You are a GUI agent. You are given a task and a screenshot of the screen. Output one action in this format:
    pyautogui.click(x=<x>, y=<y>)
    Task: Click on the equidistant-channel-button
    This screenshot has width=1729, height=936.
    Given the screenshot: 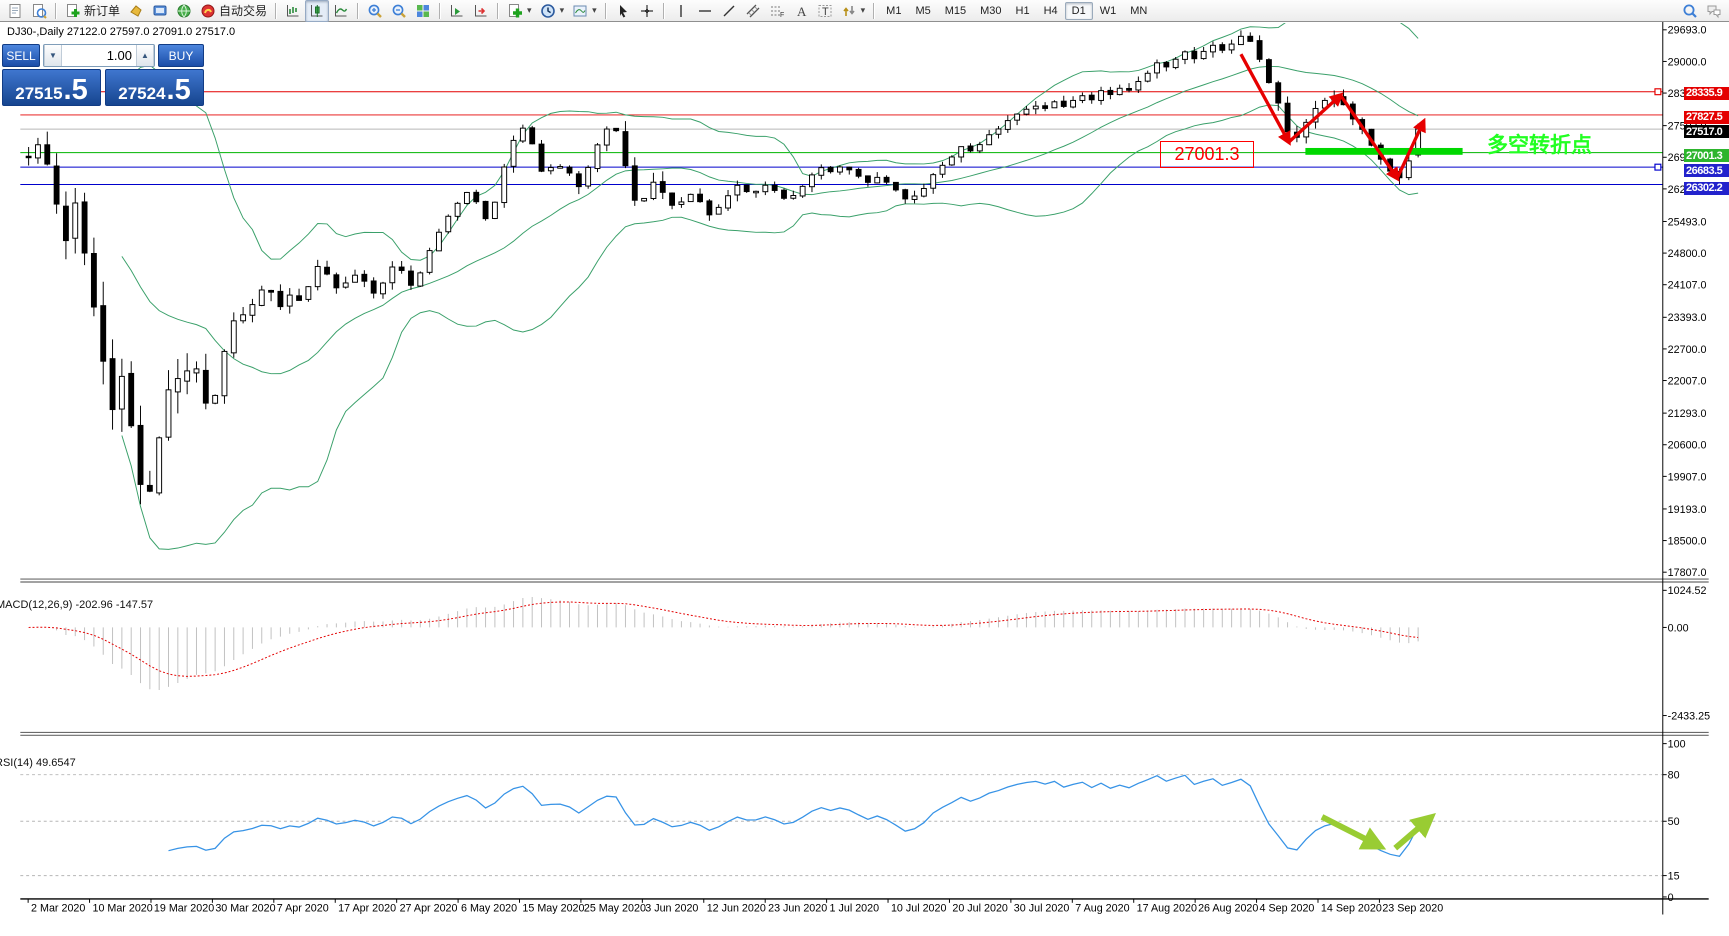 What is the action you would take?
    pyautogui.click(x=753, y=11)
    